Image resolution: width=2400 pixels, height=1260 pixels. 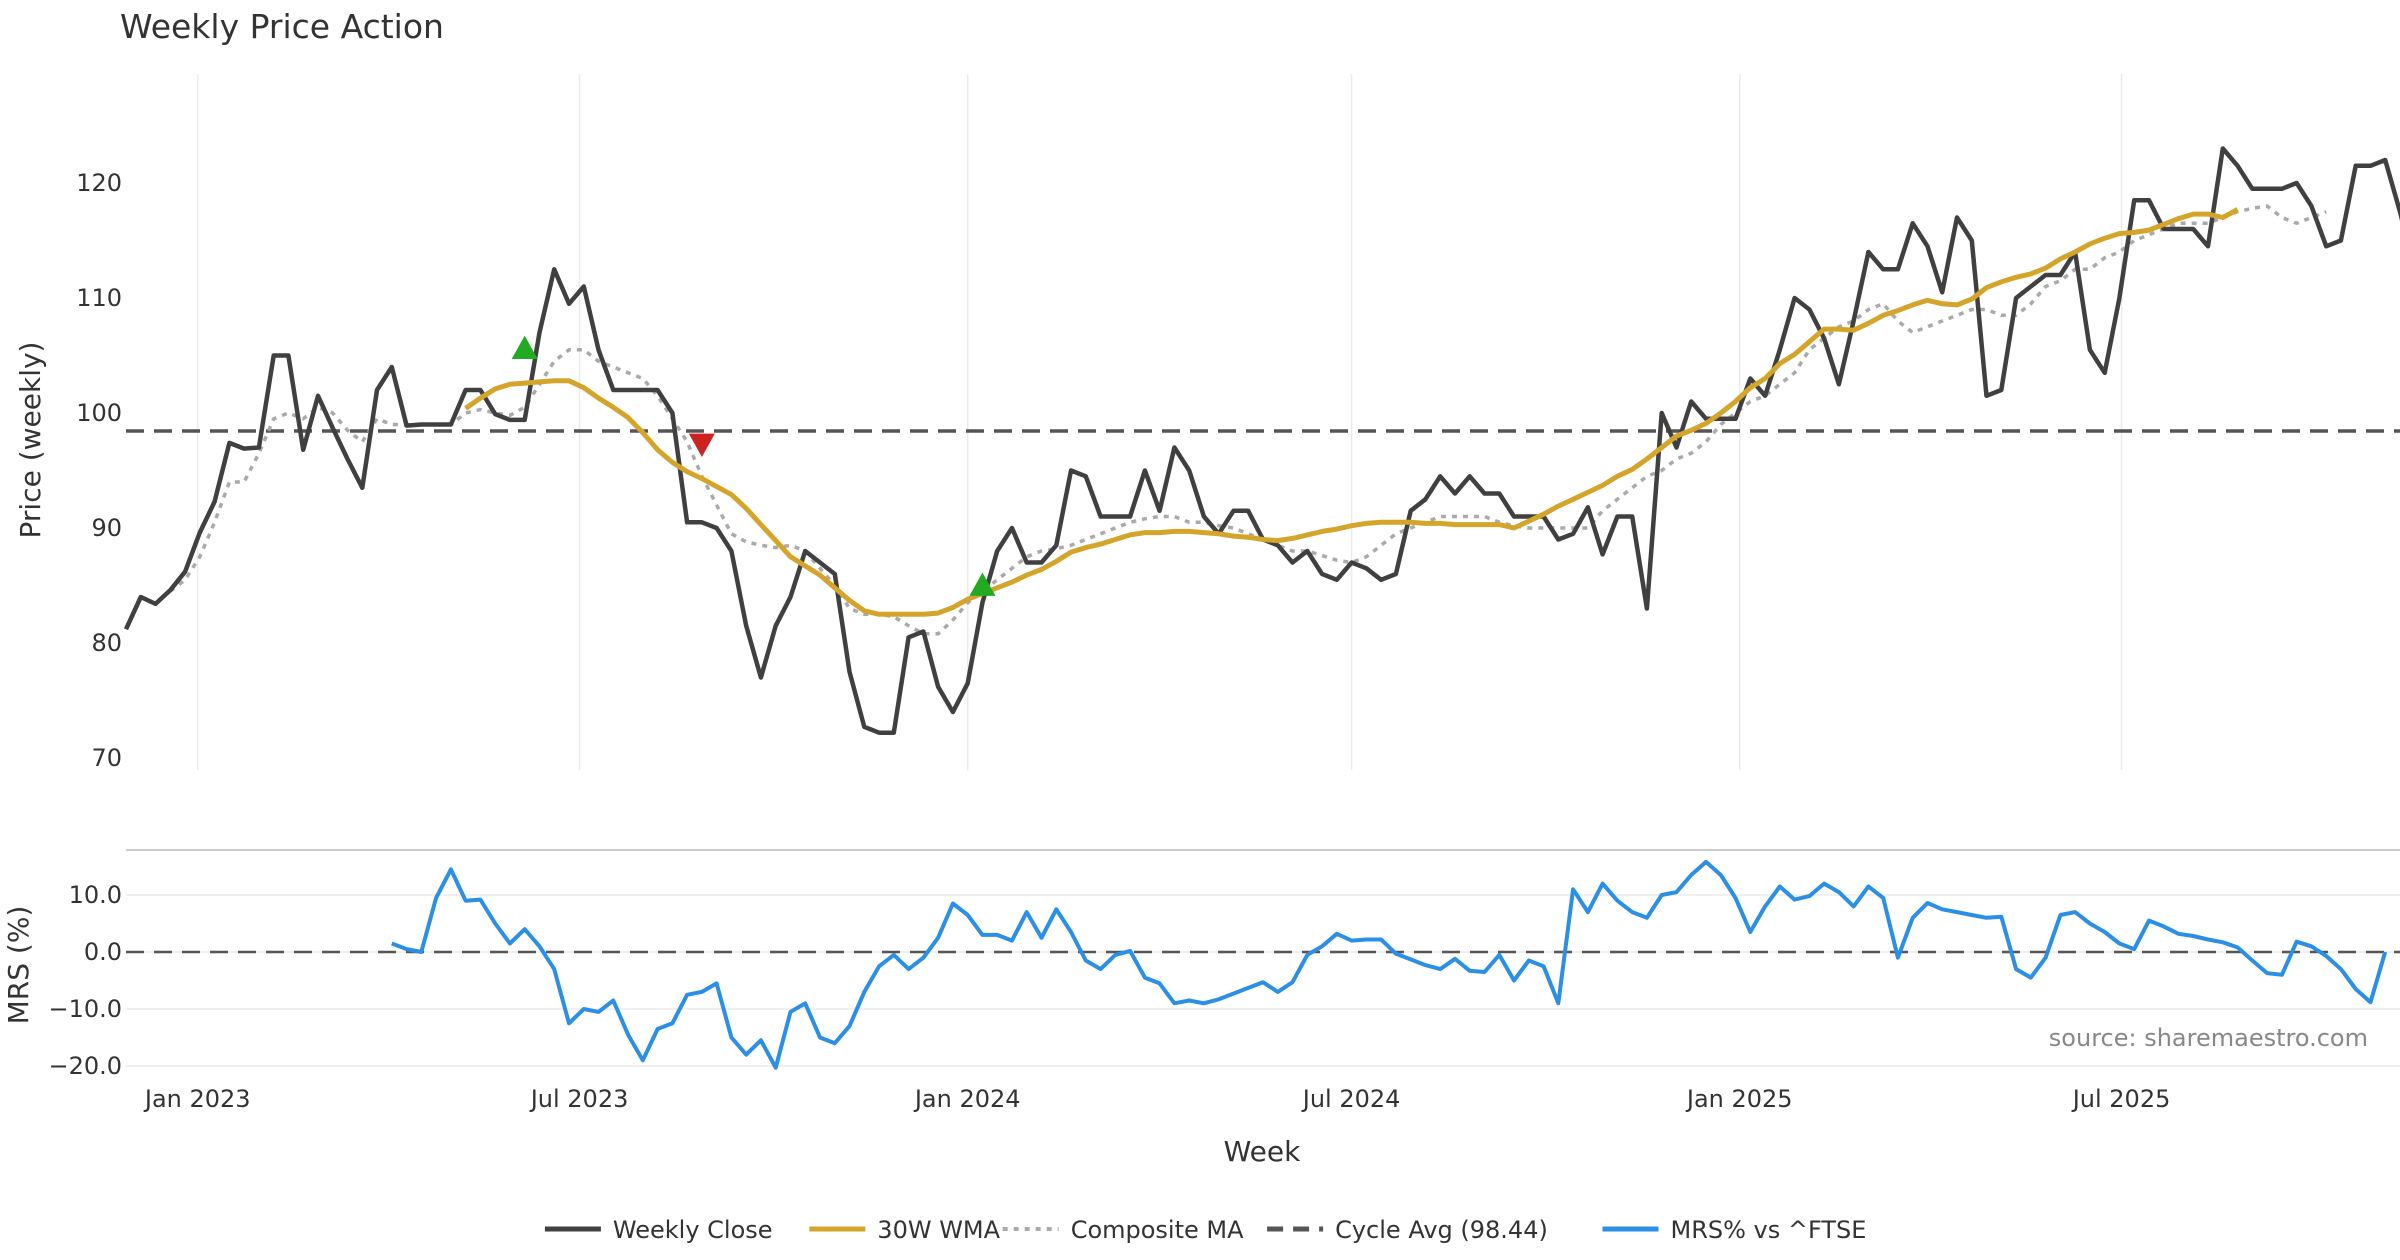 I want to click on mrs-y-tick-label: 0.0, so click(x=103, y=952).